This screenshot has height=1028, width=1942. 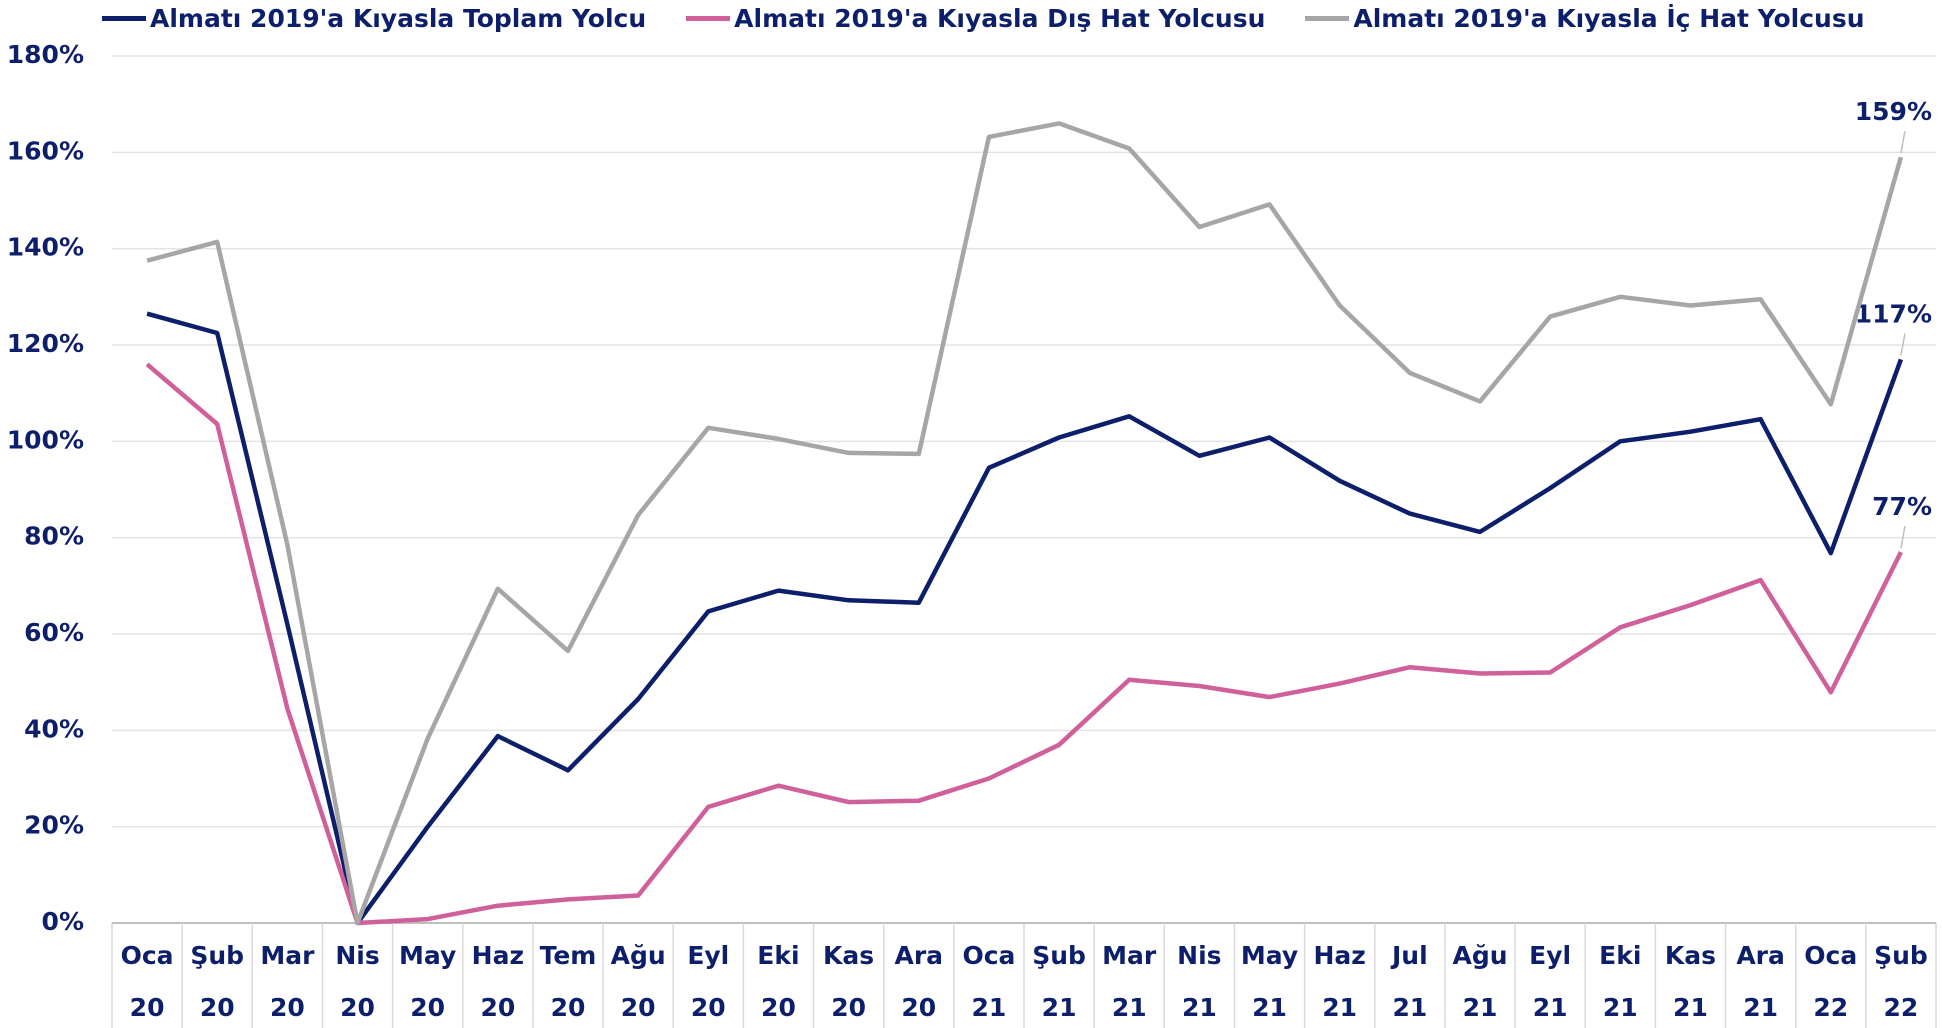 What do you see at coordinates (1199, 981) in the screenshot?
I see `x-tick-label: Nis 21` at bounding box center [1199, 981].